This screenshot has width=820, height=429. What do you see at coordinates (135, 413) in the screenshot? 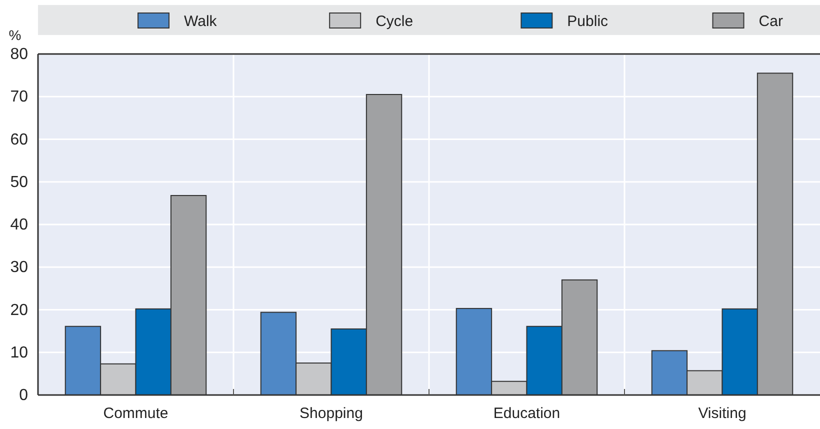
I see `x-tick-label: Commute` at bounding box center [135, 413].